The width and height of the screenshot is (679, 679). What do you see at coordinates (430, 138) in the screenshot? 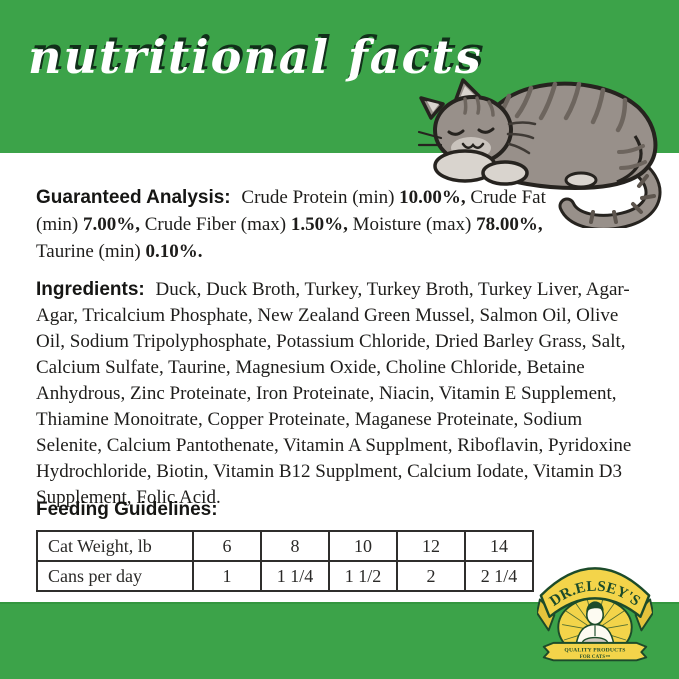
I see `cat-whiskers-icon` at bounding box center [430, 138].